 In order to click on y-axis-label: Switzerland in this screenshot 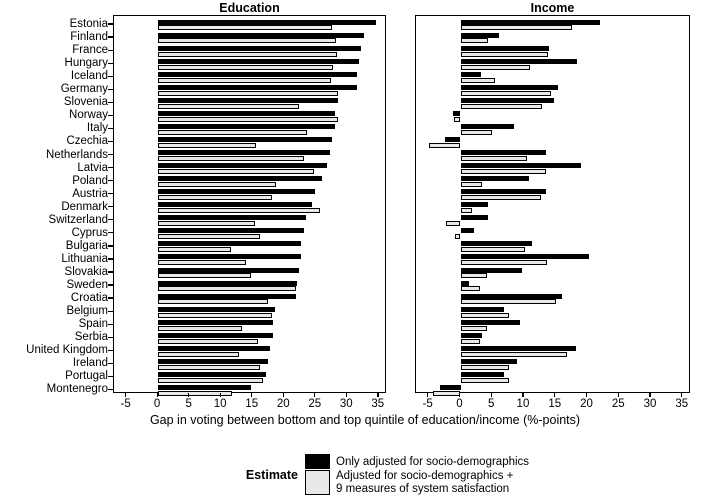, I will do `click(78, 219)`.